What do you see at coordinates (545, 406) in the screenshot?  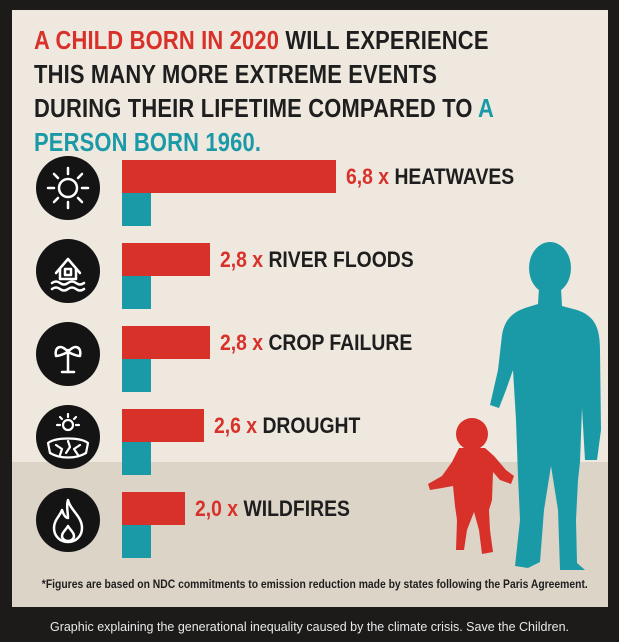 I see `adult-silhouette` at bounding box center [545, 406].